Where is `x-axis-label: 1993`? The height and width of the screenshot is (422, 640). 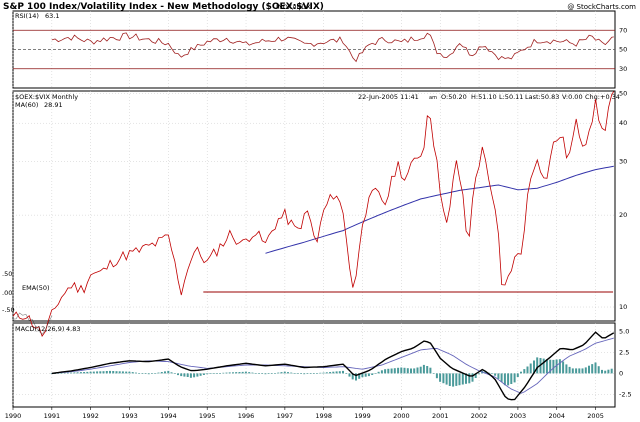
x-axis-label: 1993 is located at coordinates (129, 416).